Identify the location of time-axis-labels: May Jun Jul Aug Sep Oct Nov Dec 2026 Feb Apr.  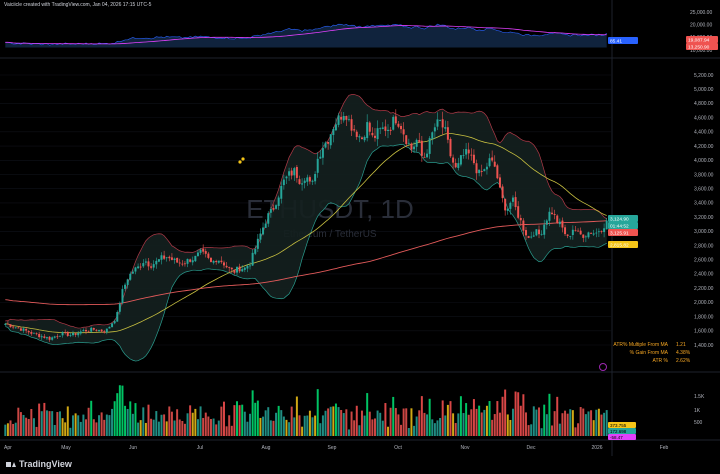
(336, 448).